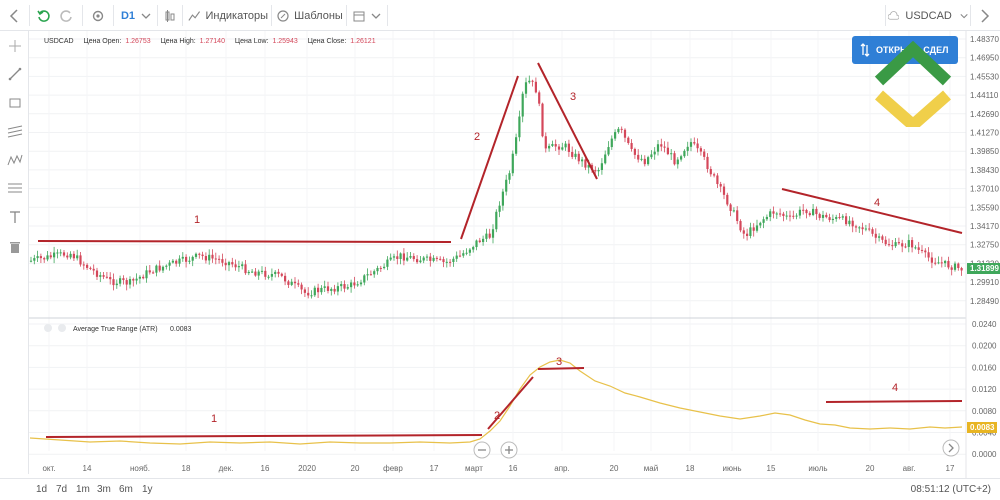 This screenshot has width=1000, height=500. I want to click on symbol-selector: USDCAD, so click(928, 15).